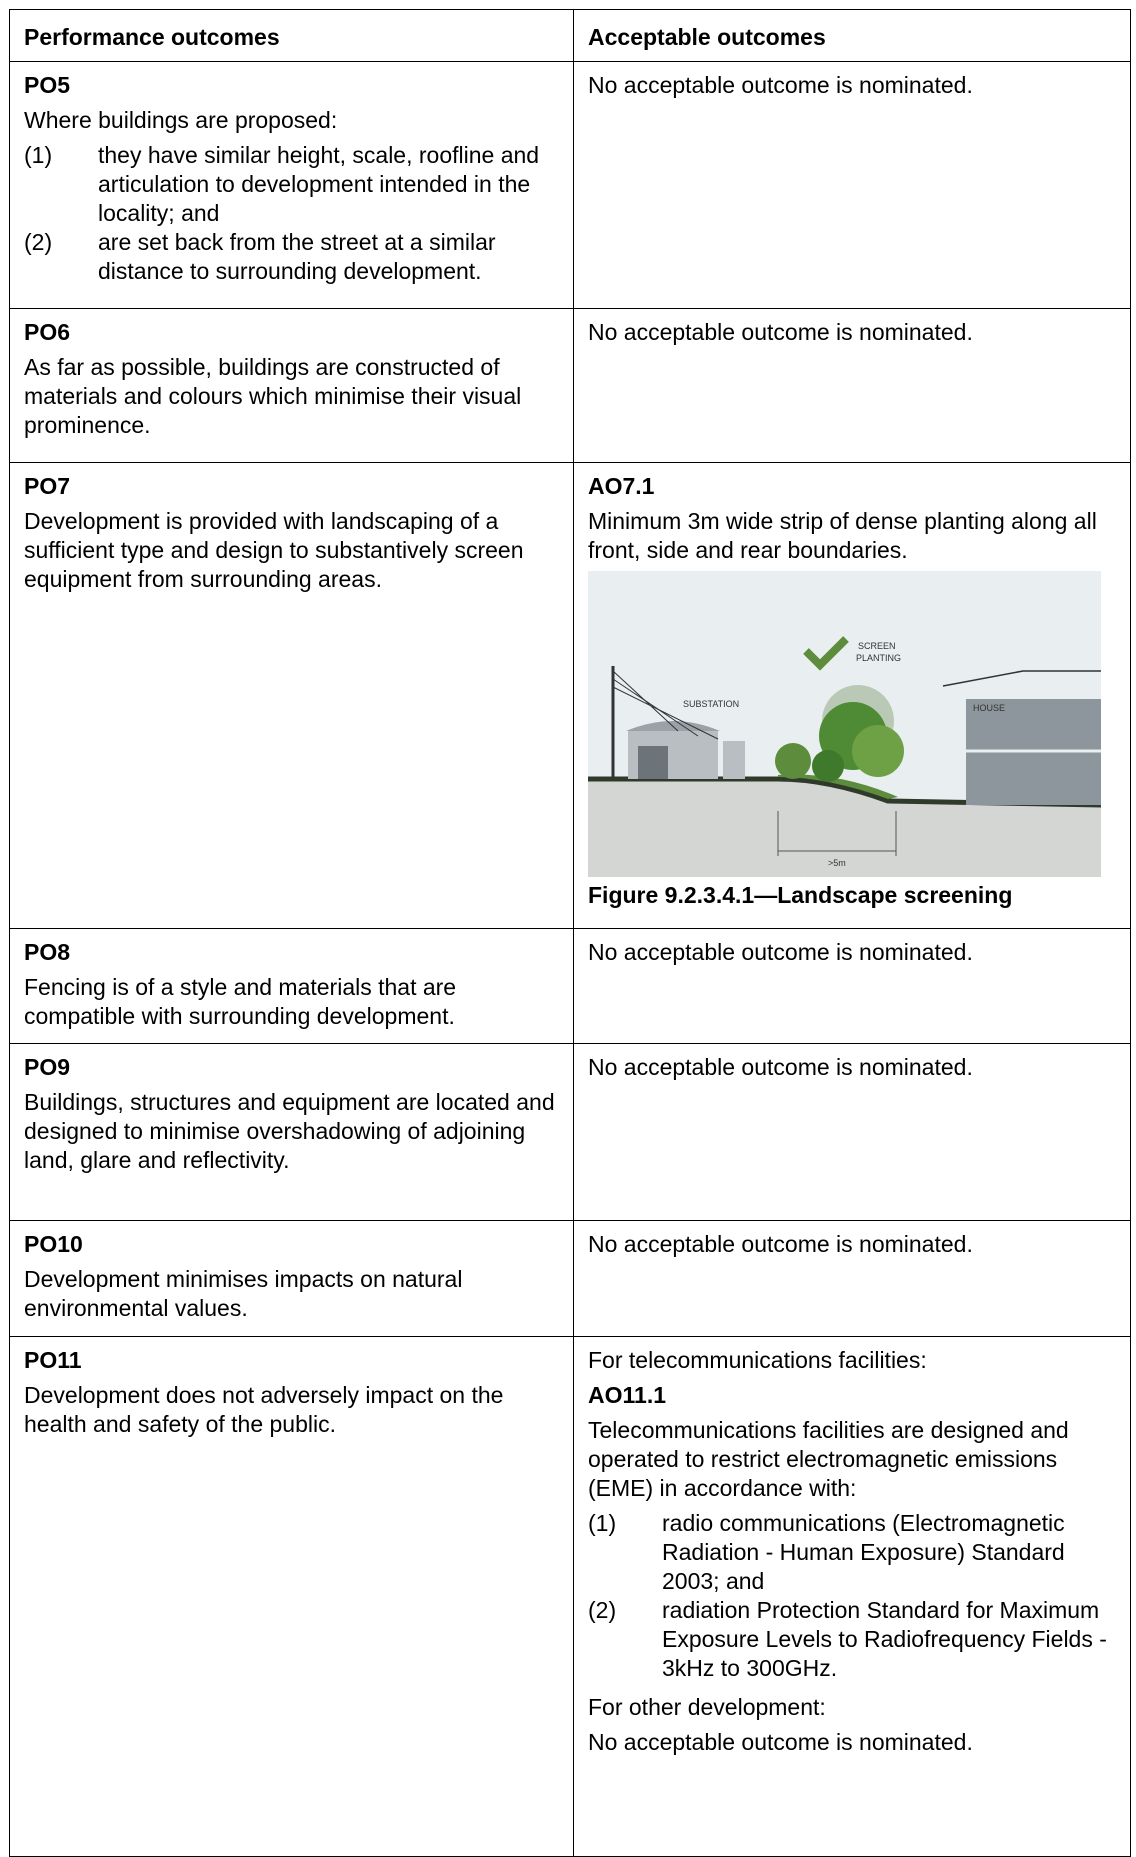  I want to click on outcome-code: PO6, so click(47, 332).